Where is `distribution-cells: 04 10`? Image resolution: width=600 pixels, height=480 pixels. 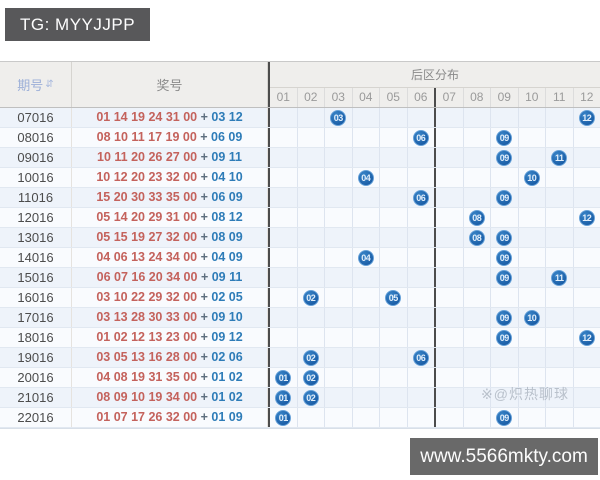
distribution-cells: 04 10 is located at coordinates (434, 177).